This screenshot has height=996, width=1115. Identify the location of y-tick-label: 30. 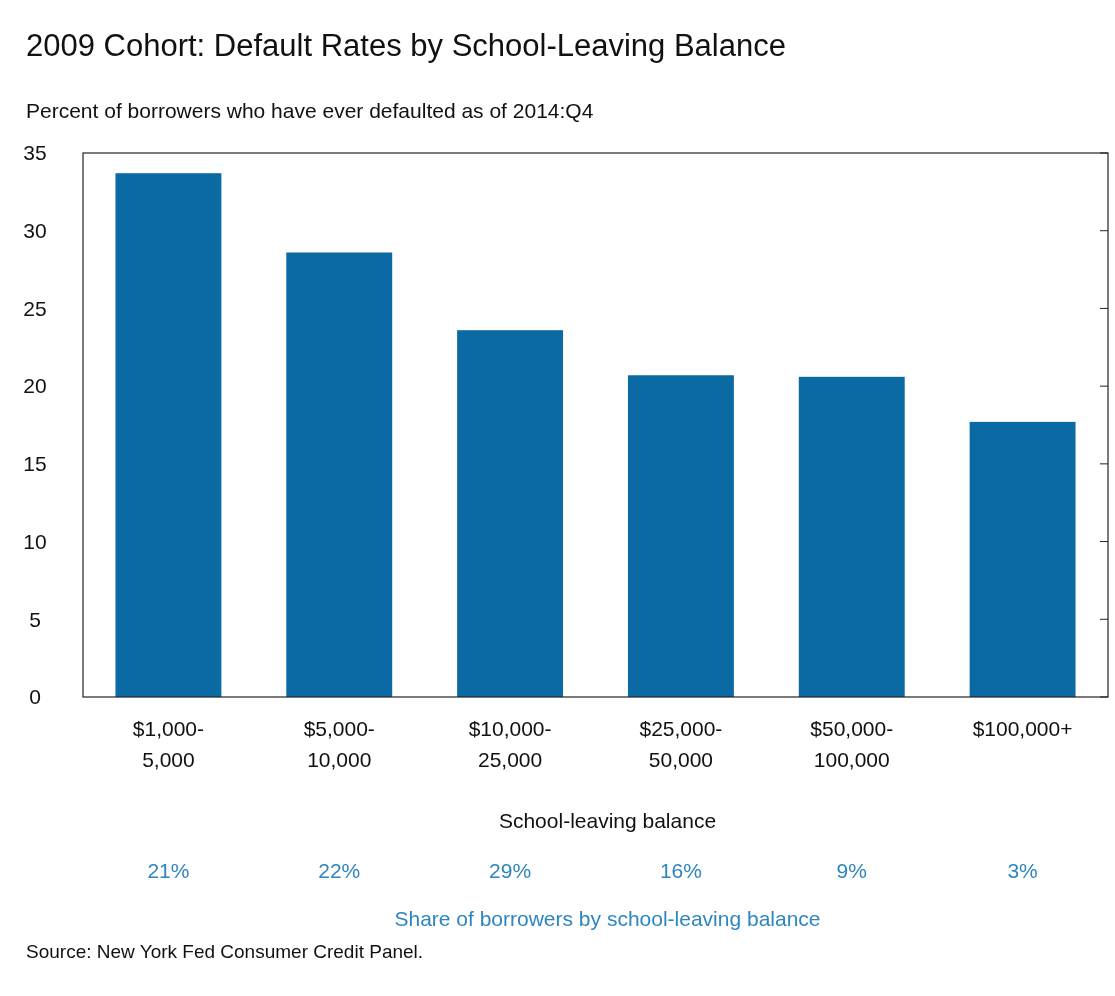
(35, 231).